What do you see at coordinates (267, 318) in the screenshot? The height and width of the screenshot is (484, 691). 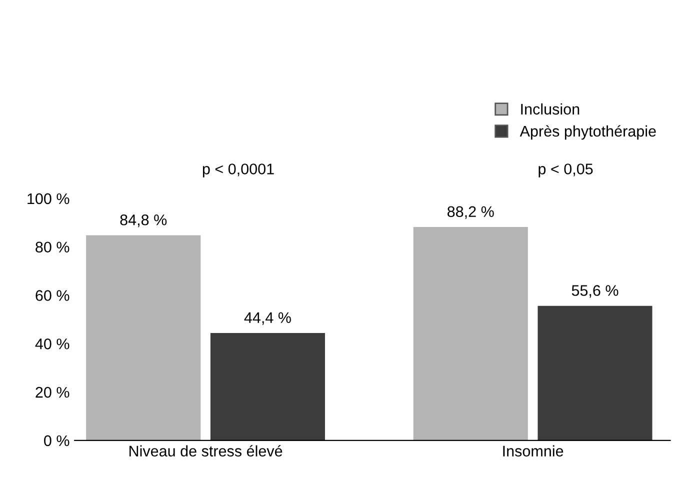 I see `data-label: 44,4 %` at bounding box center [267, 318].